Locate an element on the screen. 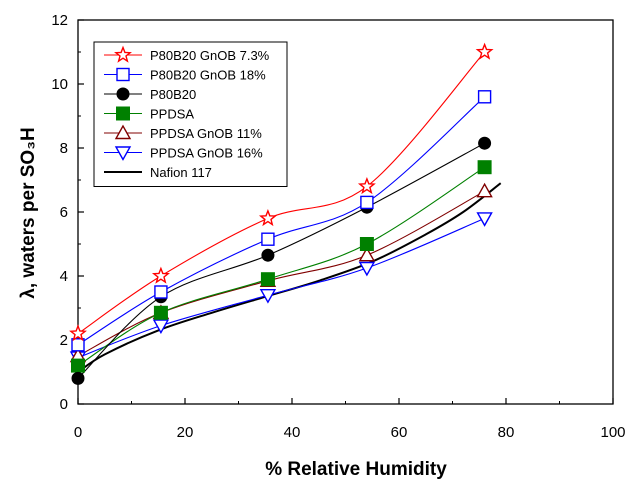  x-tick-label: 100 is located at coordinates (612, 432).